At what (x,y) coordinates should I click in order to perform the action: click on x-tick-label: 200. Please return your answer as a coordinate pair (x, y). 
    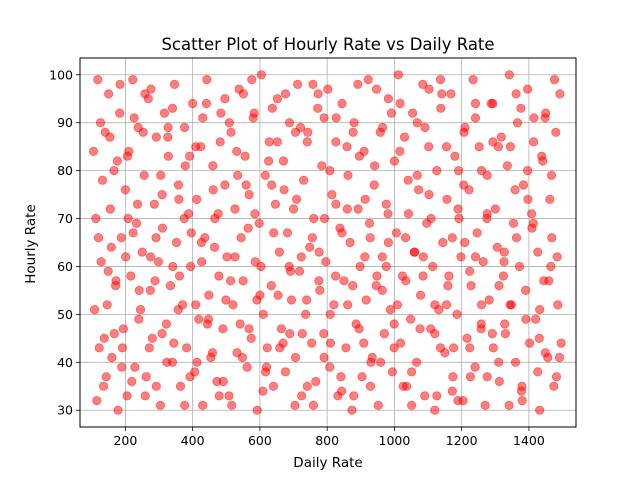
    Looking at the image, I should click on (125, 440).